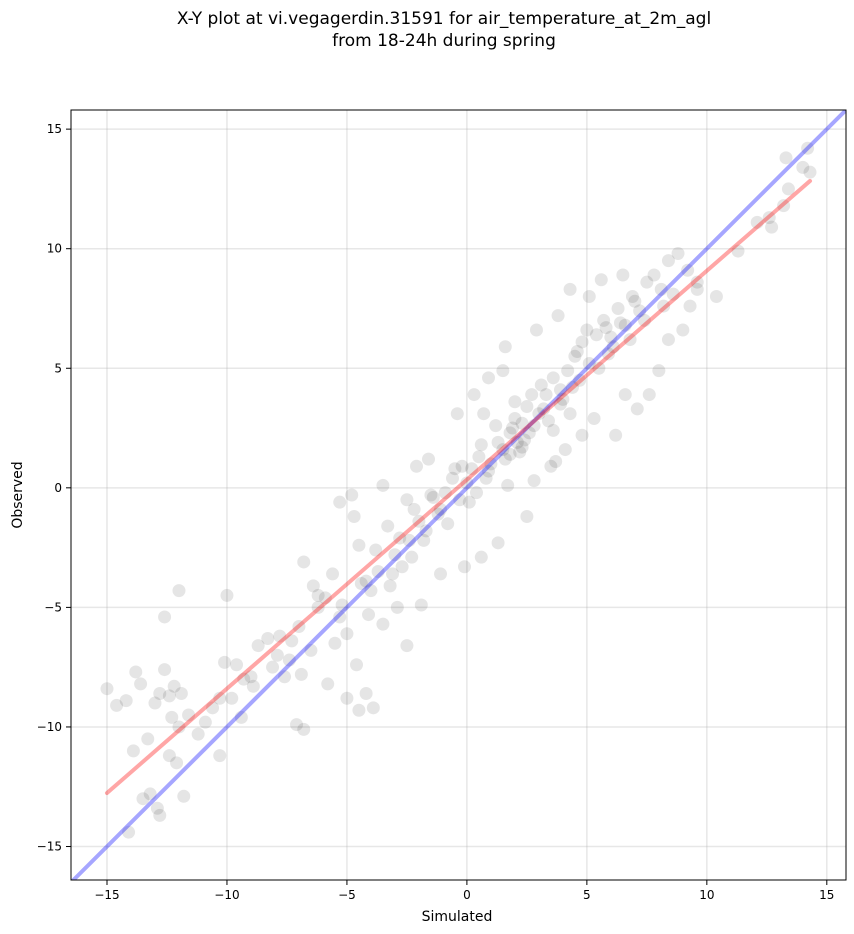 This screenshot has width=854, height=934. What do you see at coordinates (347, 895) in the screenshot?
I see `x-tick-label: −5` at bounding box center [347, 895].